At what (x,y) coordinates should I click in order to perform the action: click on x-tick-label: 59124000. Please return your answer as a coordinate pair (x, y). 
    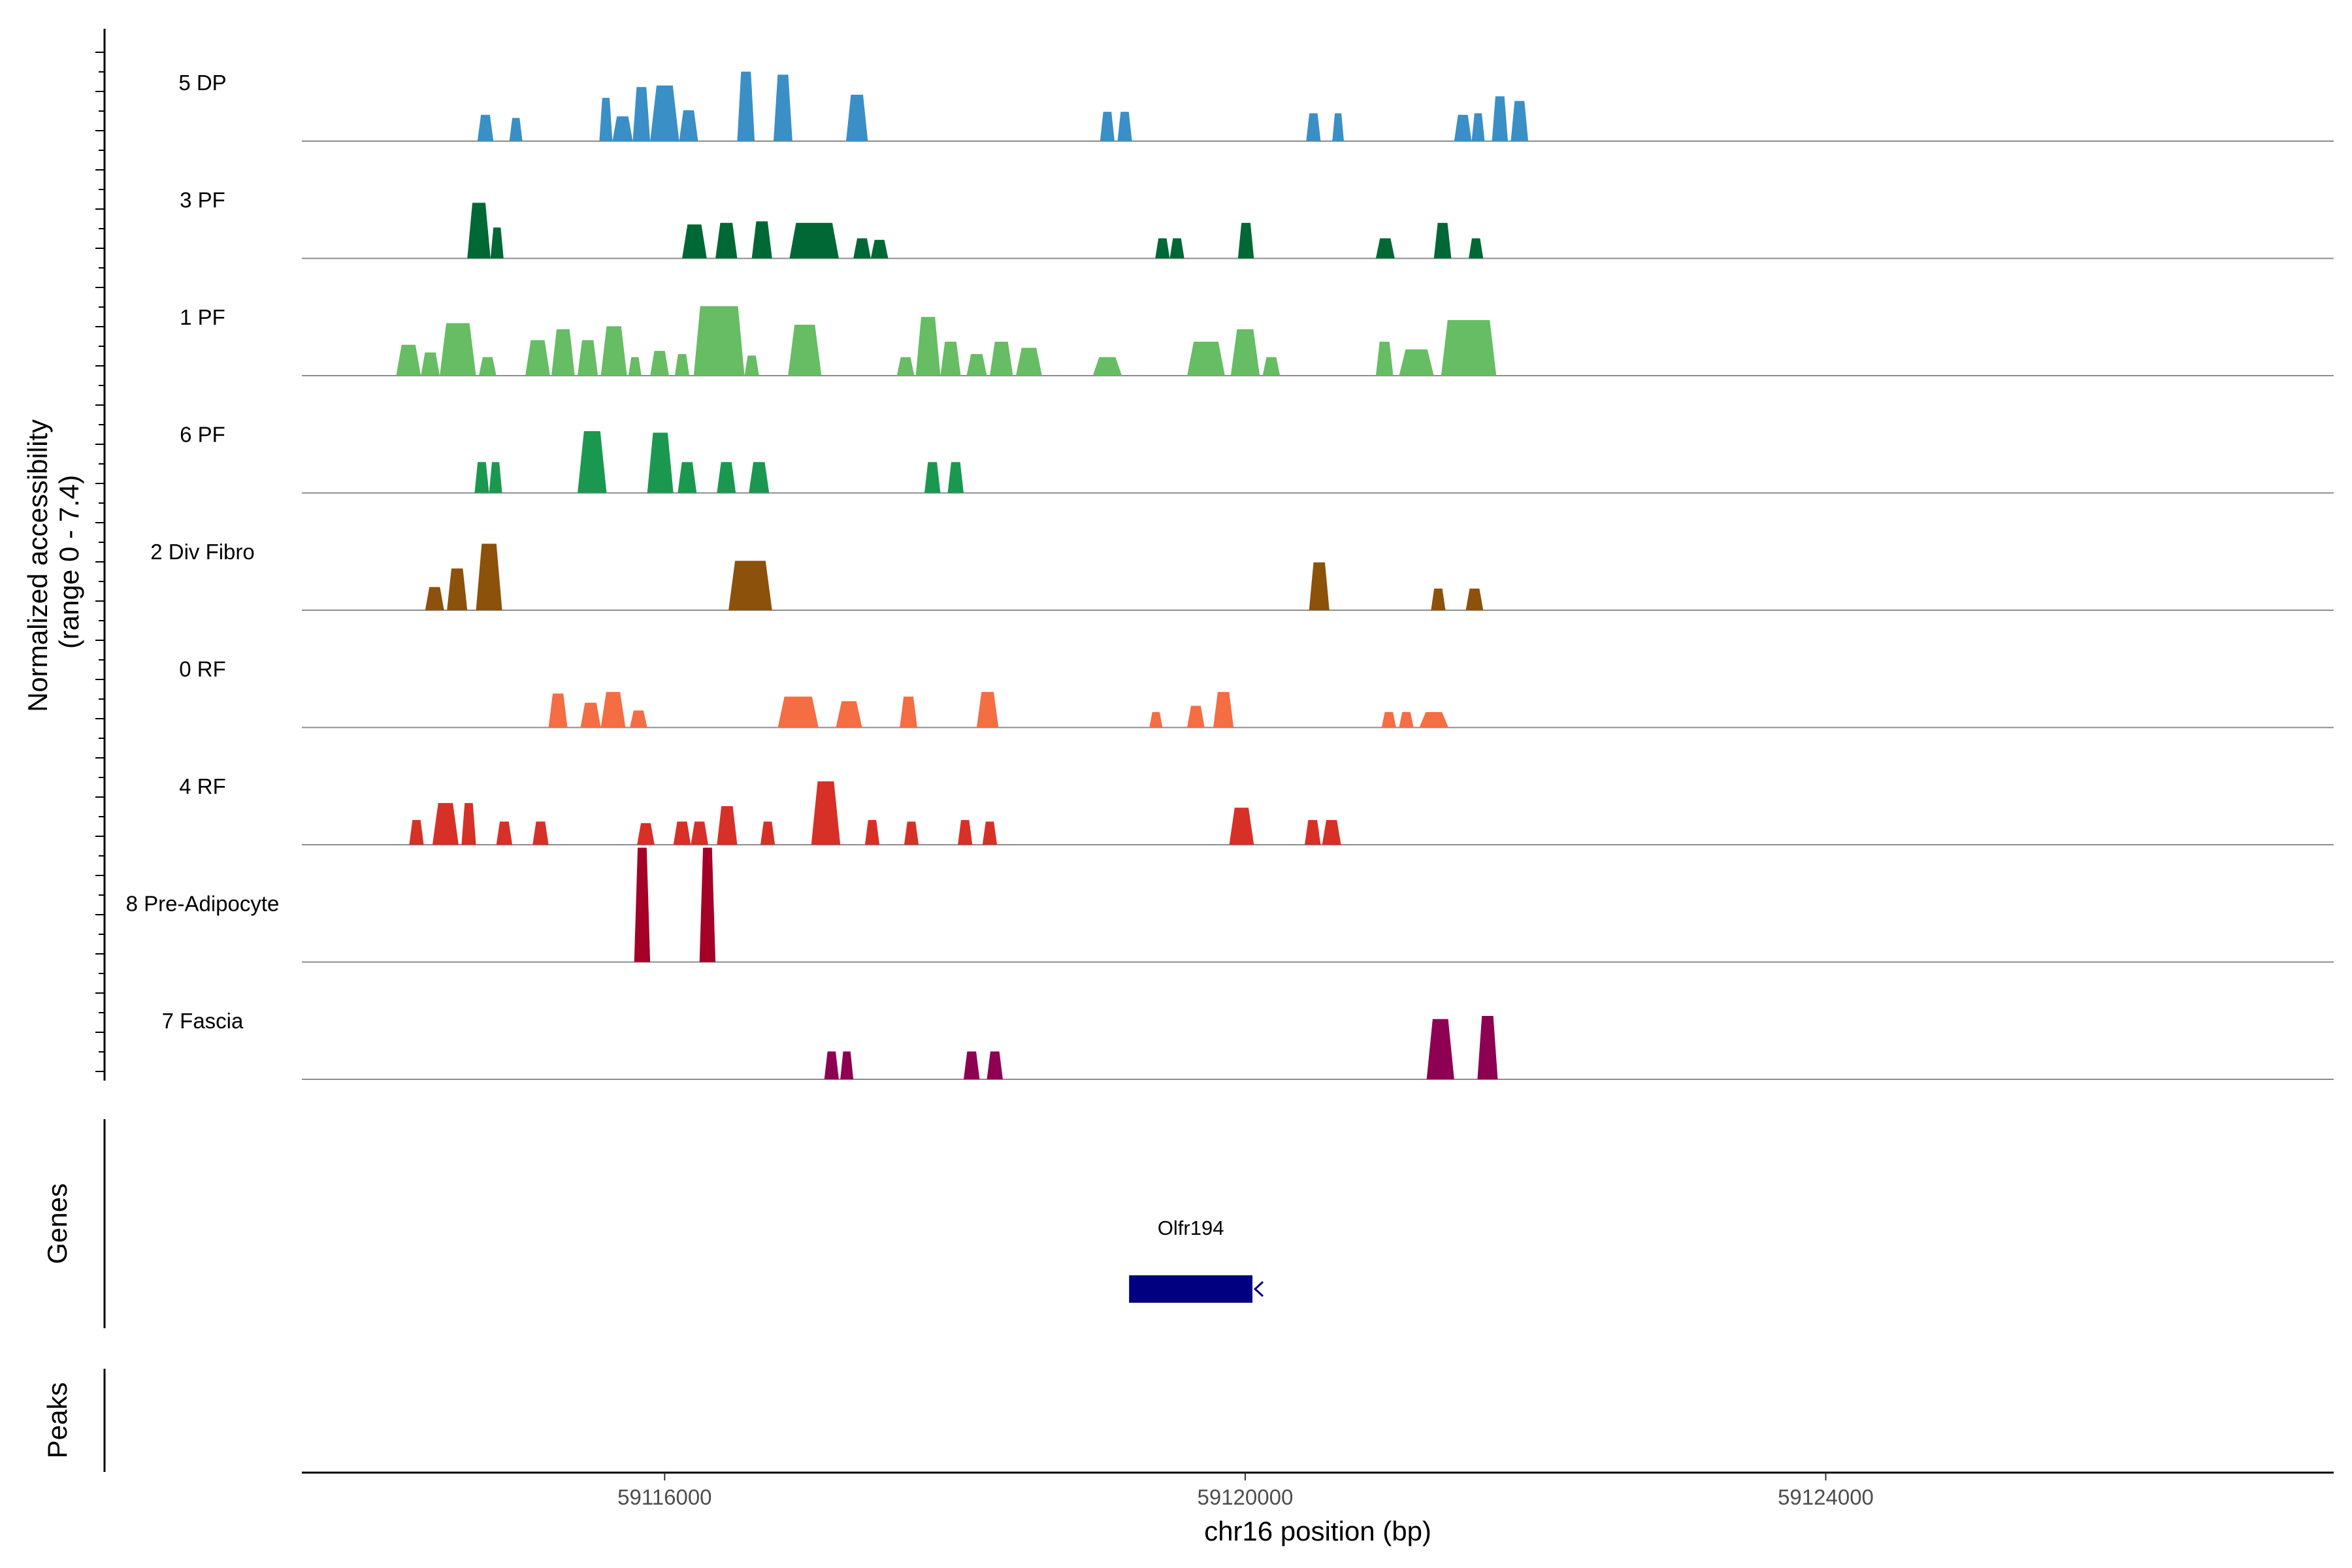
    Looking at the image, I should click on (1826, 1497).